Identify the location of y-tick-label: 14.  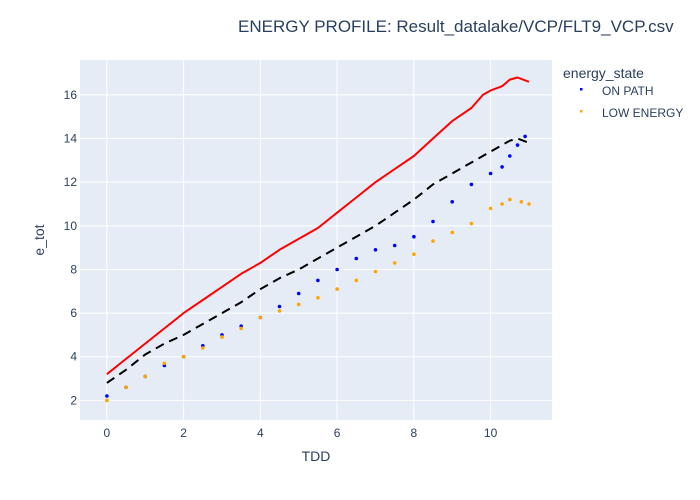
(71, 139).